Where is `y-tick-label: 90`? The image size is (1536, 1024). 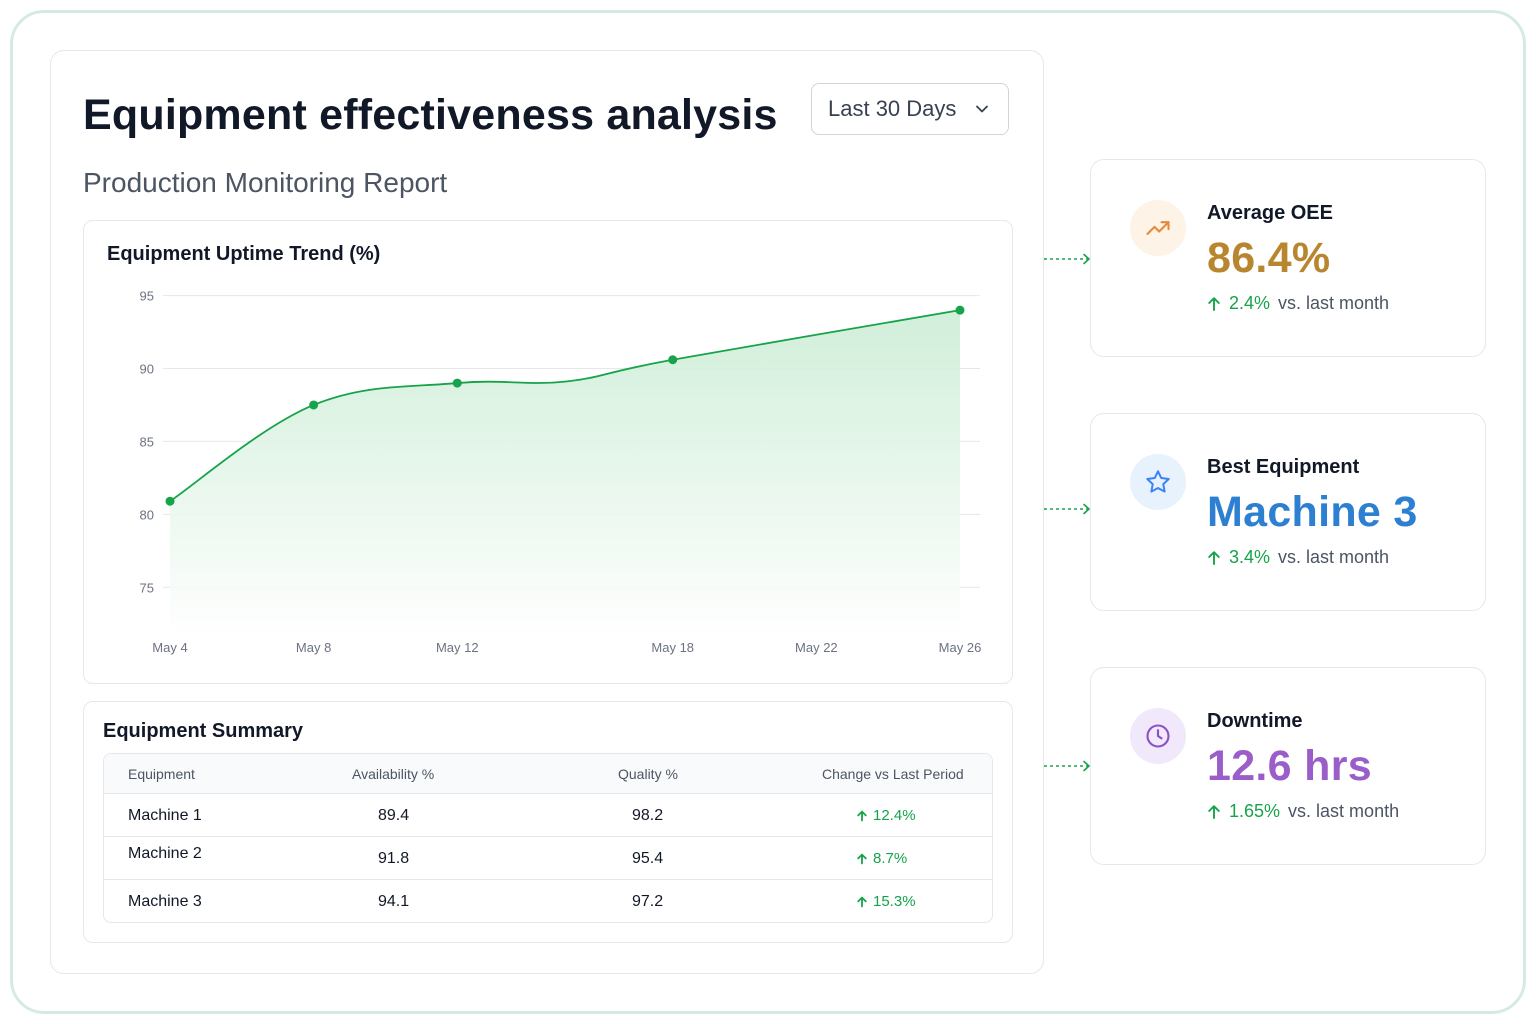 y-tick-label: 90 is located at coordinates (147, 369).